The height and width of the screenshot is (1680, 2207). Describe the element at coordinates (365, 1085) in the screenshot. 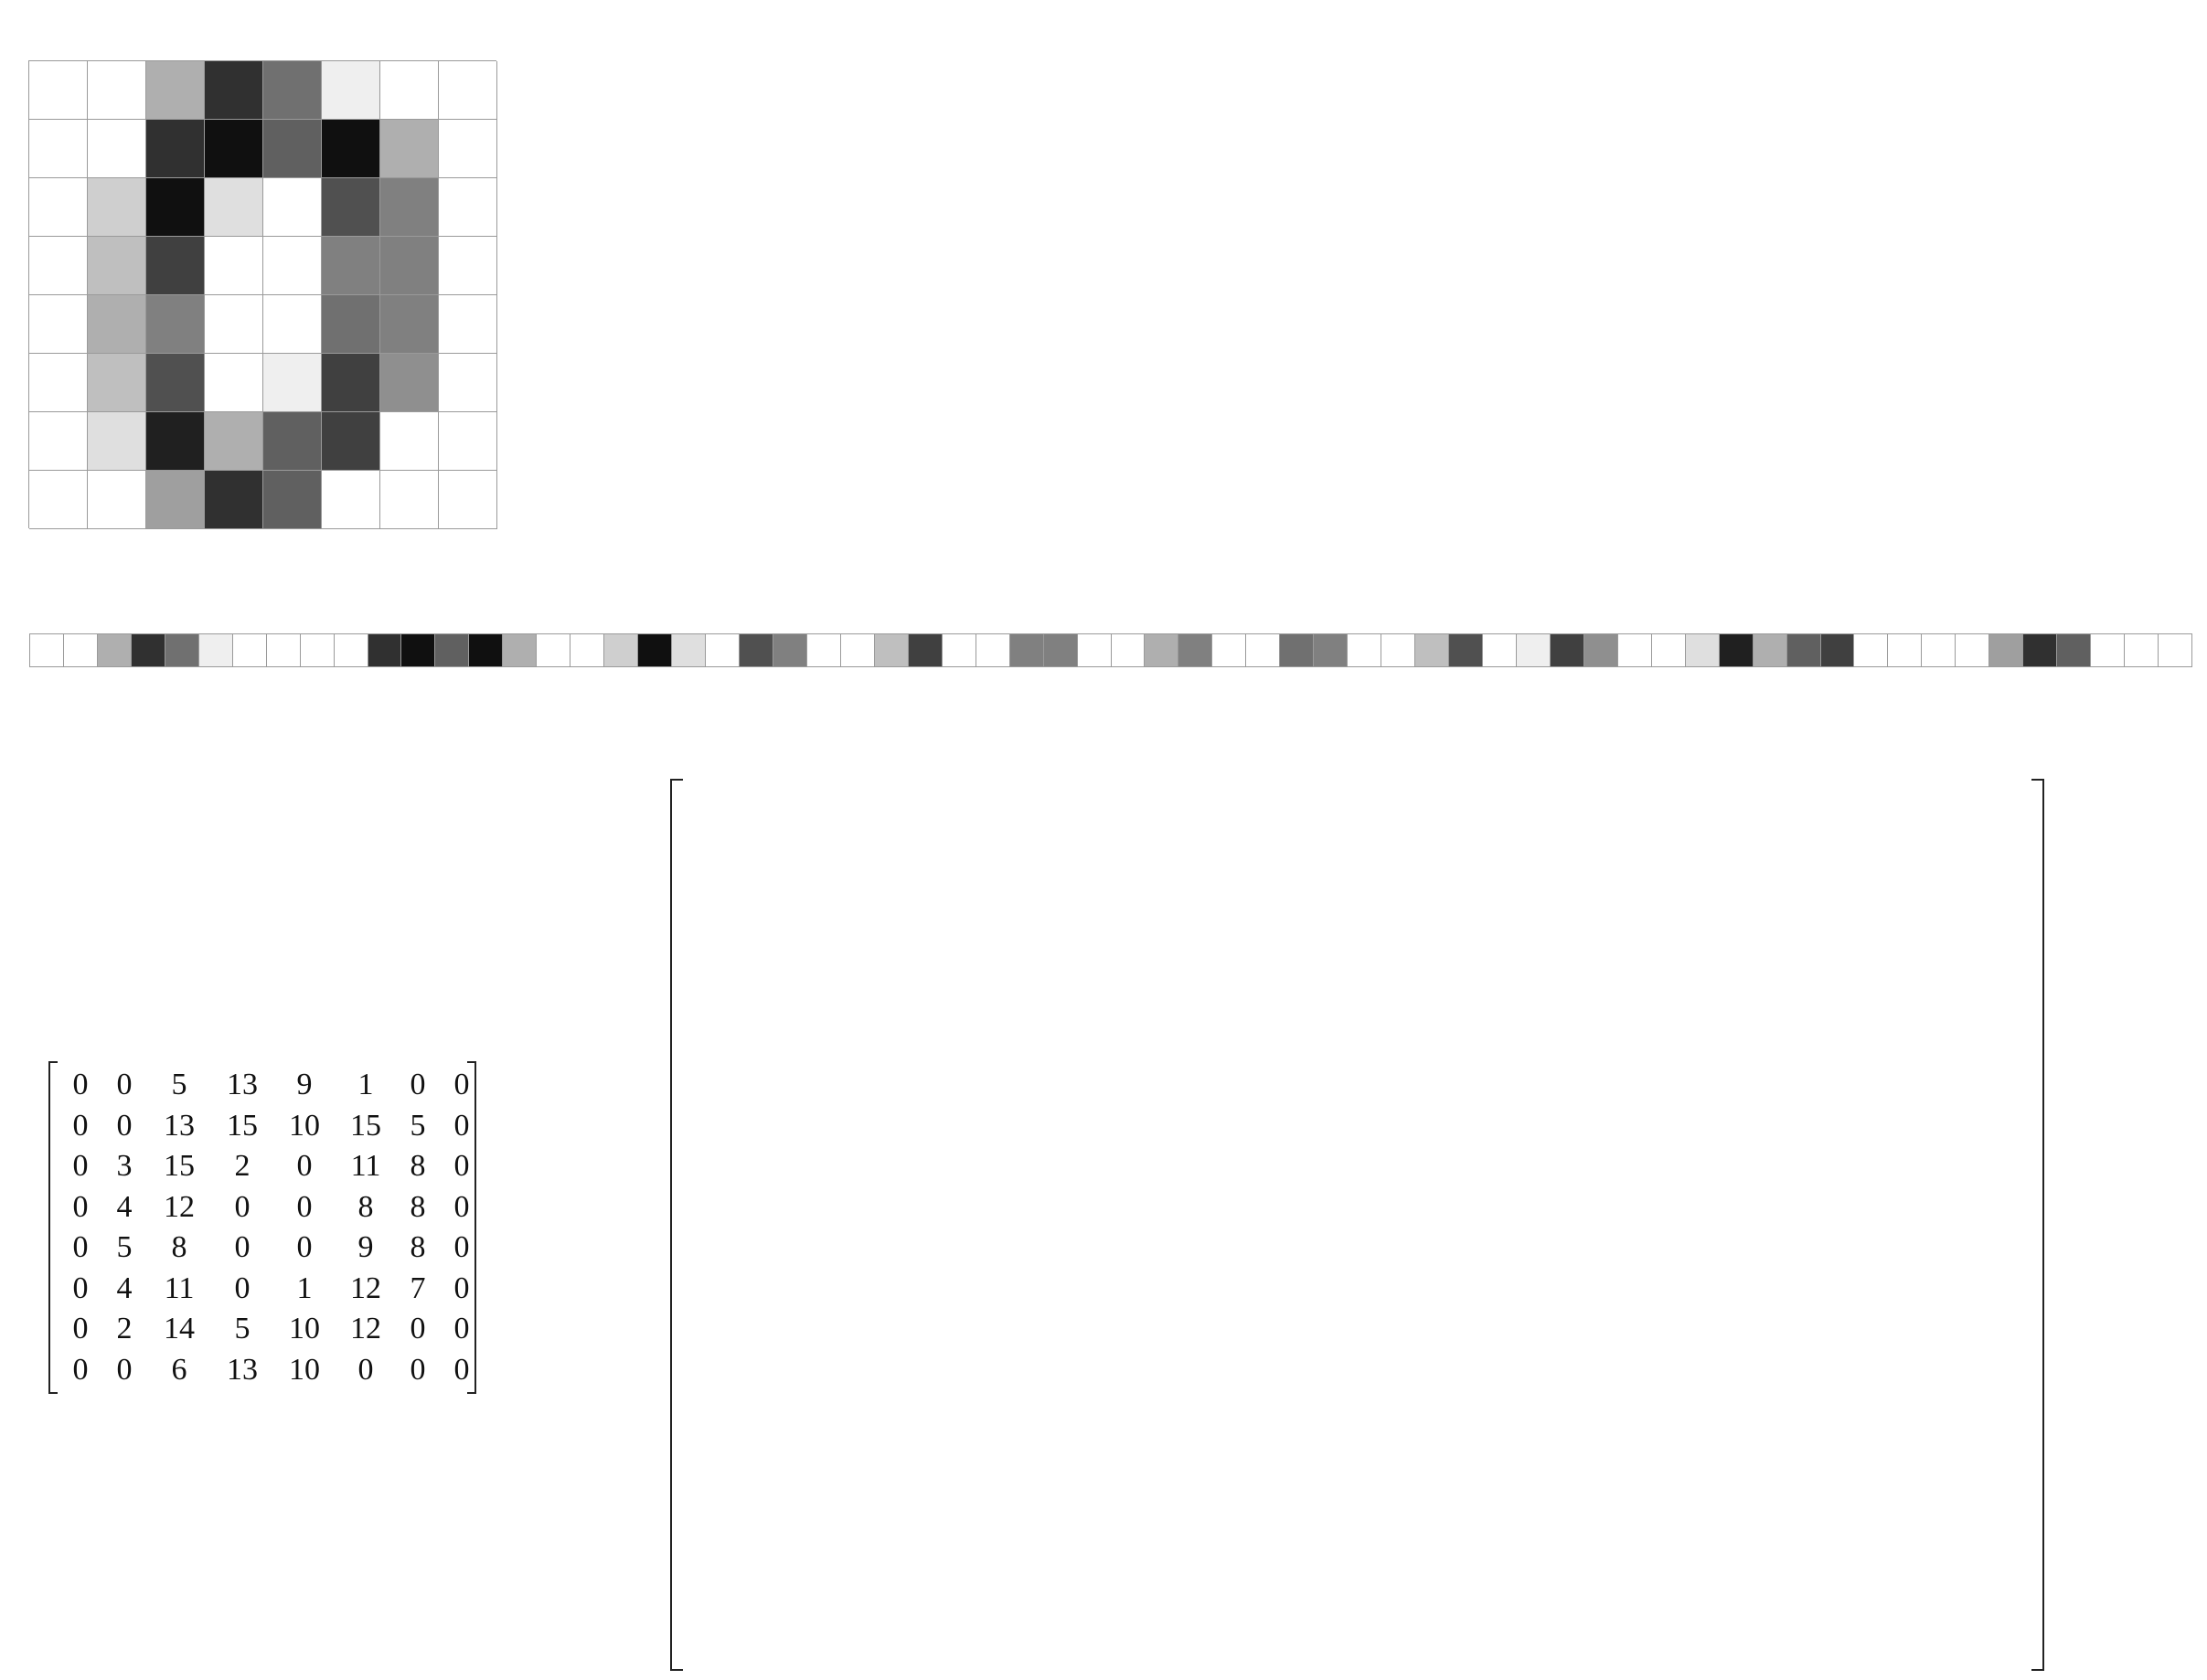

I see `matrix-value: 1` at that location.